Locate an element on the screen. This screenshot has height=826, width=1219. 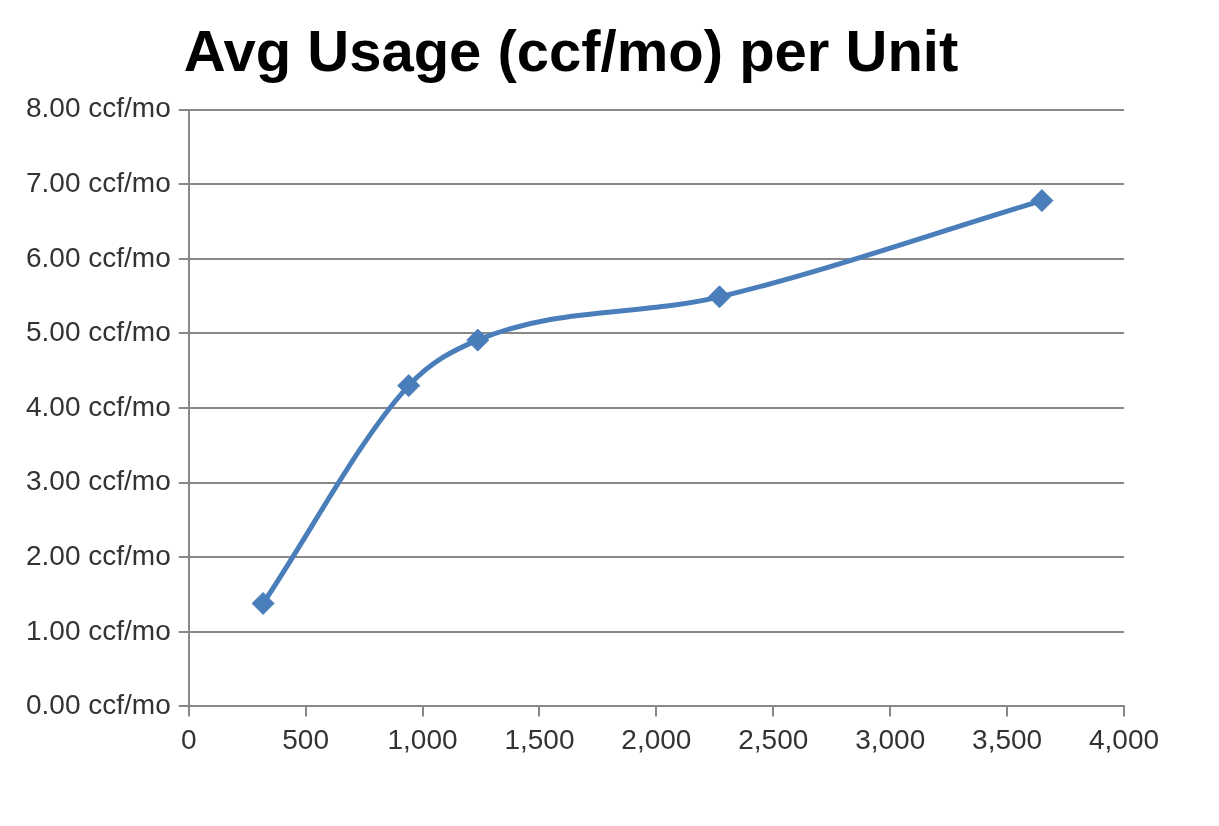
y-tick-label: 5.00 ccf/mo is located at coordinates (98, 332).